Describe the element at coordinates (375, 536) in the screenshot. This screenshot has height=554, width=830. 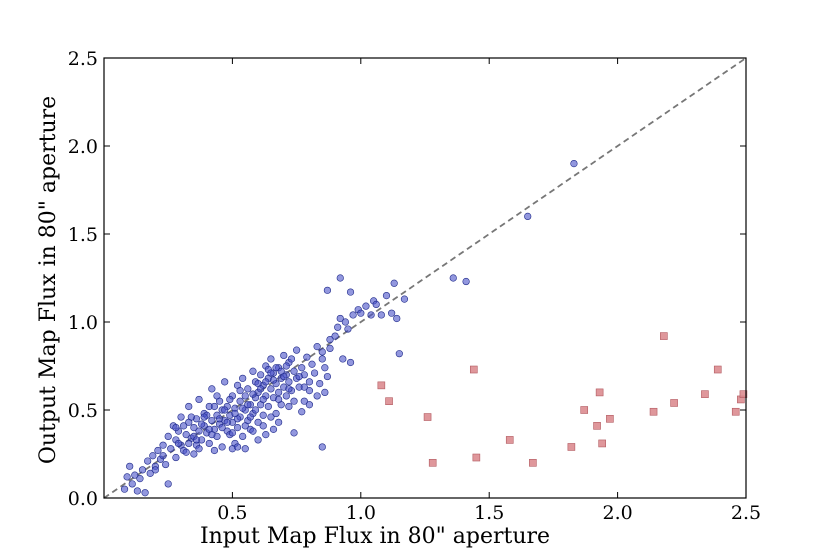
I see `x-axis-title: Input Map Flux in 80" aperture` at that location.